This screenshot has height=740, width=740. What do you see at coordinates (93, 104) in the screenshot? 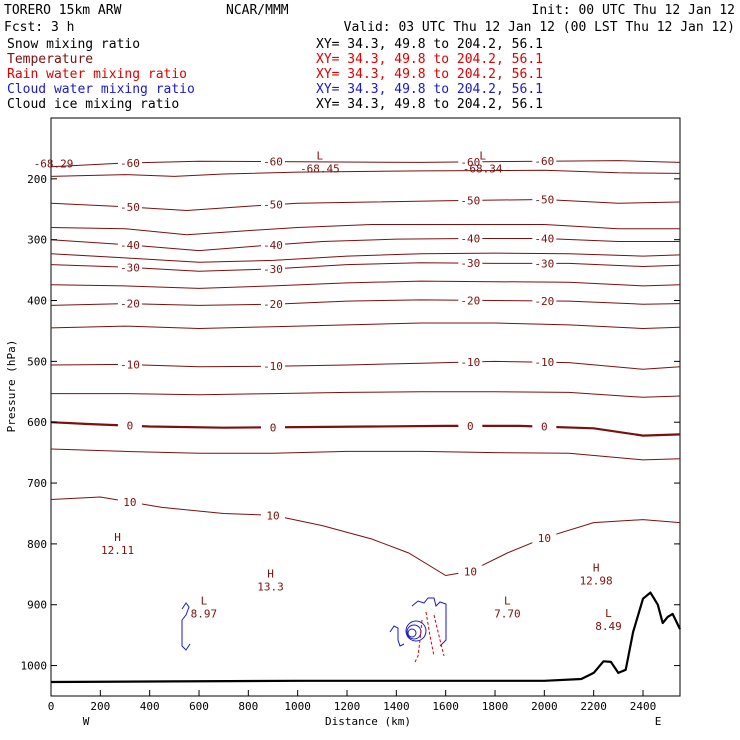
I see `field-label-cloud-ice: Cloud ice mixing ratio` at bounding box center [93, 104].